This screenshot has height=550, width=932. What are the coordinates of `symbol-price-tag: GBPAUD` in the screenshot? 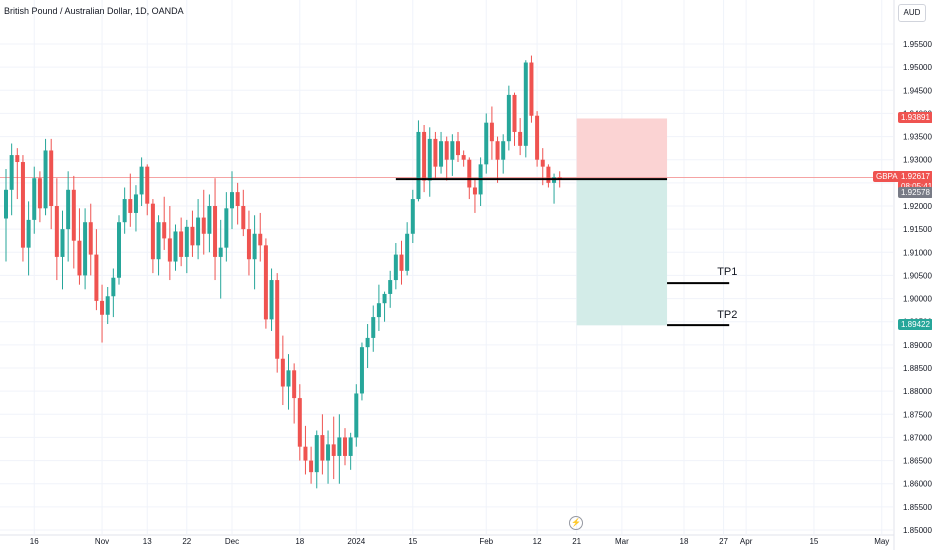 It's located at (893, 177).